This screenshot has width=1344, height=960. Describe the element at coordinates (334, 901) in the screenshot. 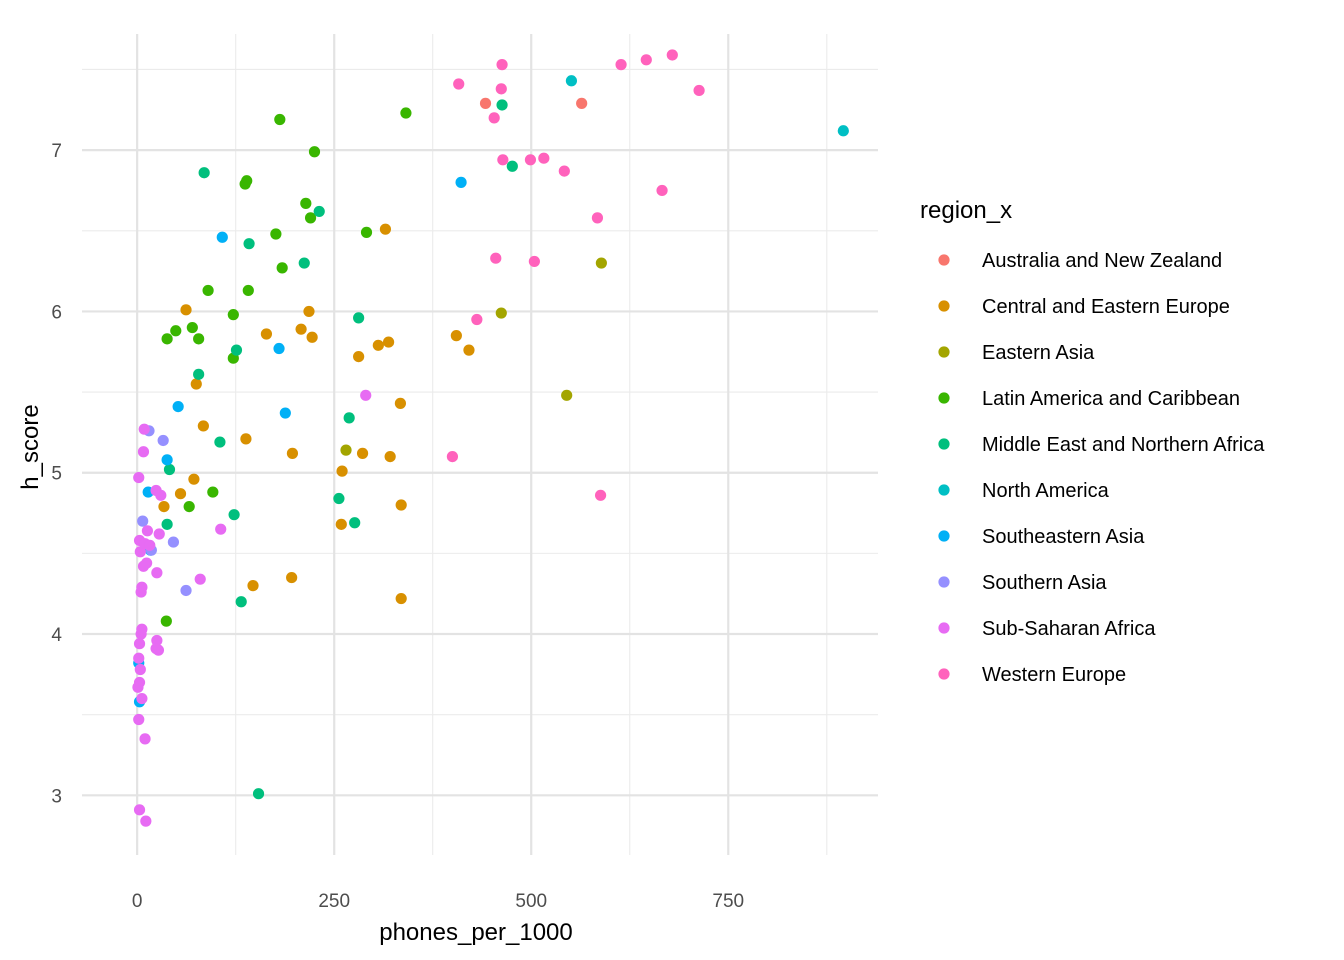

I see `x-tick-label: 250` at that location.